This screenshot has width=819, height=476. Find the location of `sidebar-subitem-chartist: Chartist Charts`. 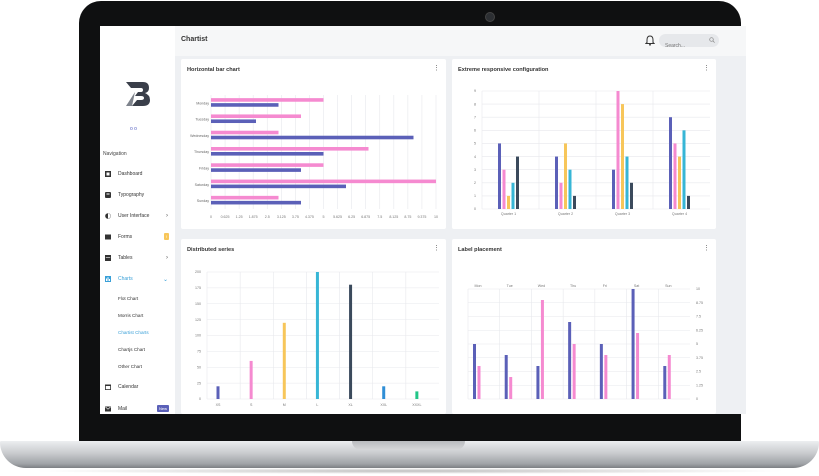

sidebar-subitem-chartist: Chartist Charts is located at coordinates (133, 332).